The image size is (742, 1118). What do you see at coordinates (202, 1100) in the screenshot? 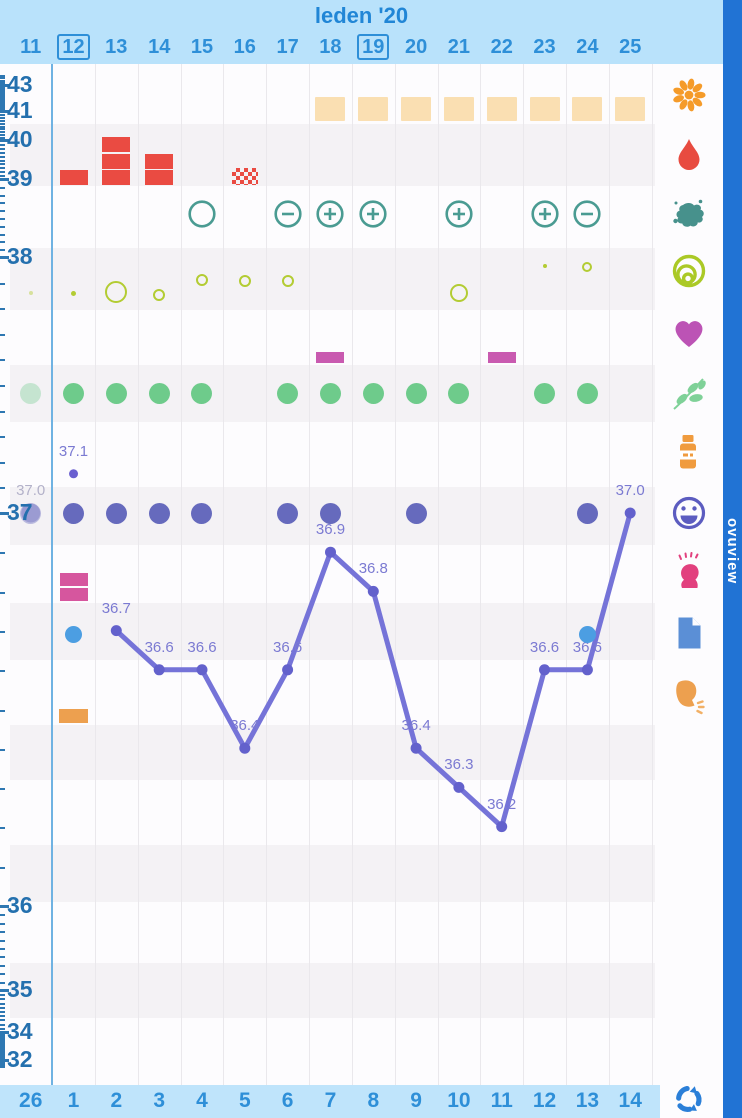
I see `cycle-day-cell: 4` at bounding box center [202, 1100].